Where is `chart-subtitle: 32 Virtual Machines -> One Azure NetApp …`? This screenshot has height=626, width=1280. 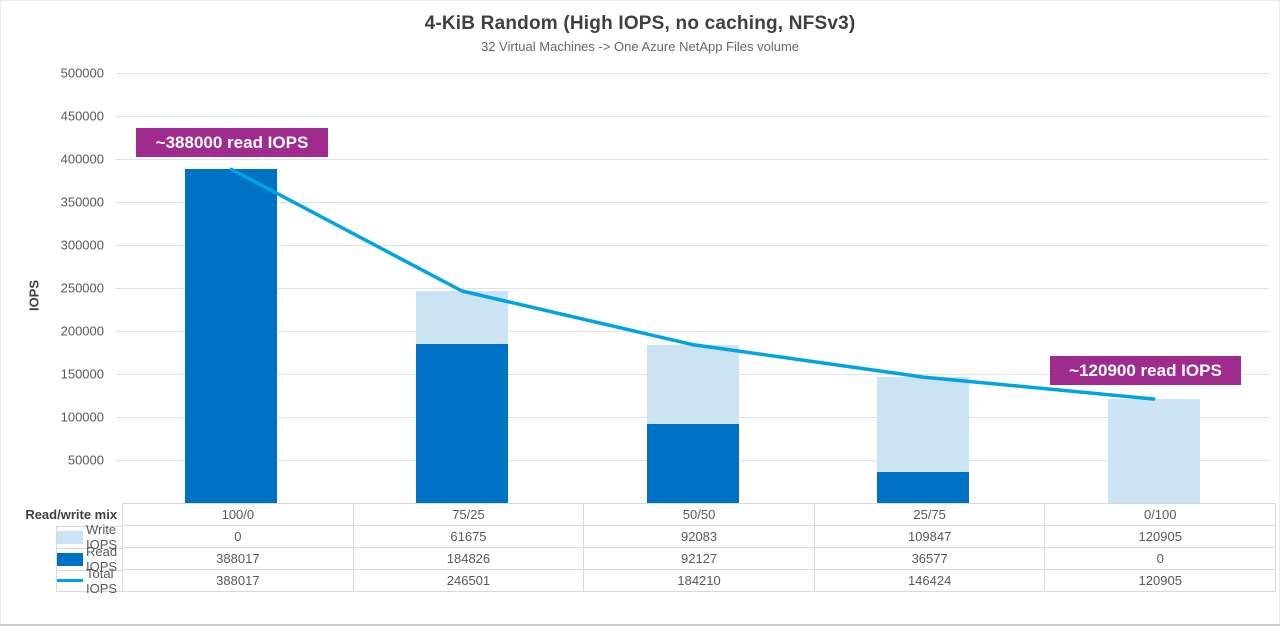 chart-subtitle: 32 Virtual Machines -> One Azure NetApp … is located at coordinates (640, 46).